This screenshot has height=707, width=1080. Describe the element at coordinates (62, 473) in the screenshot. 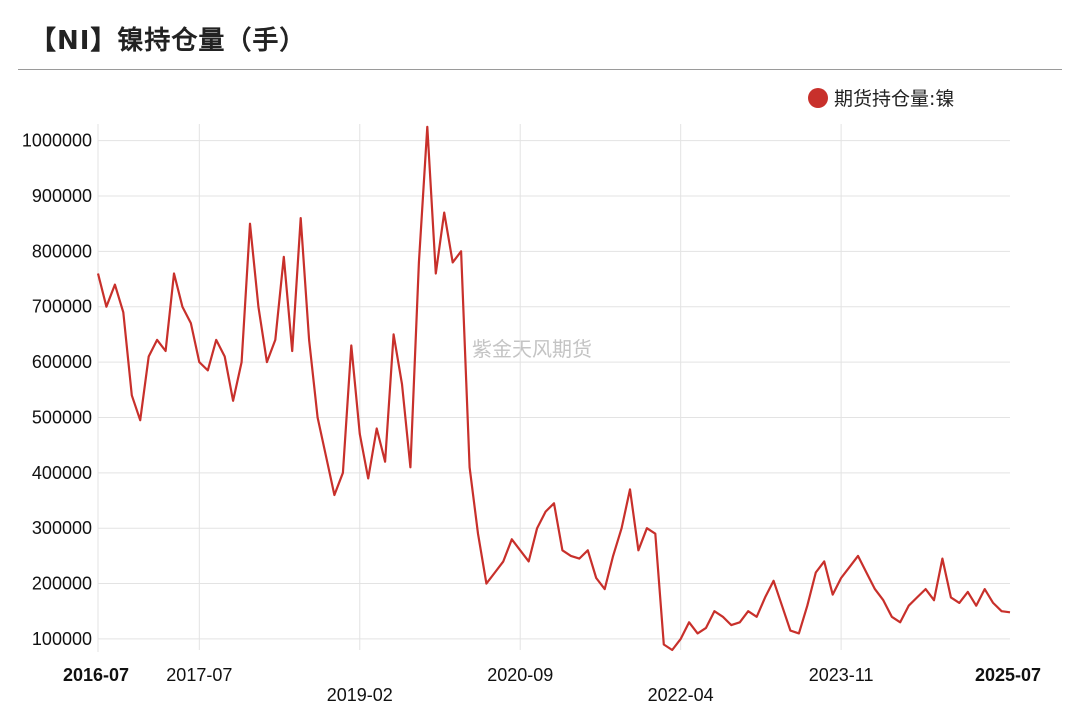

I see `y-tick-label: 400000` at that location.